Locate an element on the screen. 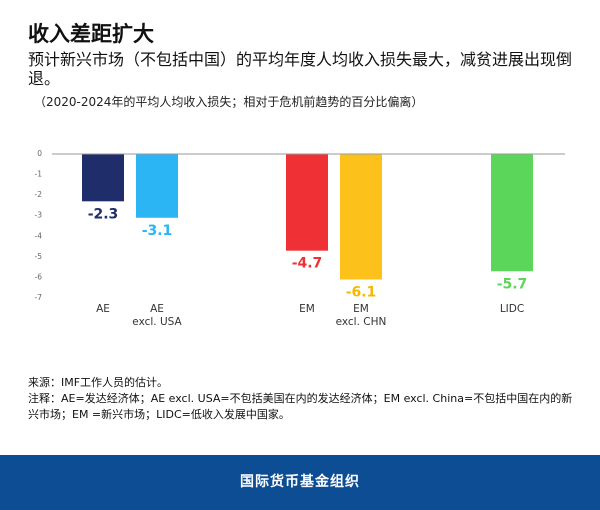  y-tick-label: -6 is located at coordinates (39, 276).